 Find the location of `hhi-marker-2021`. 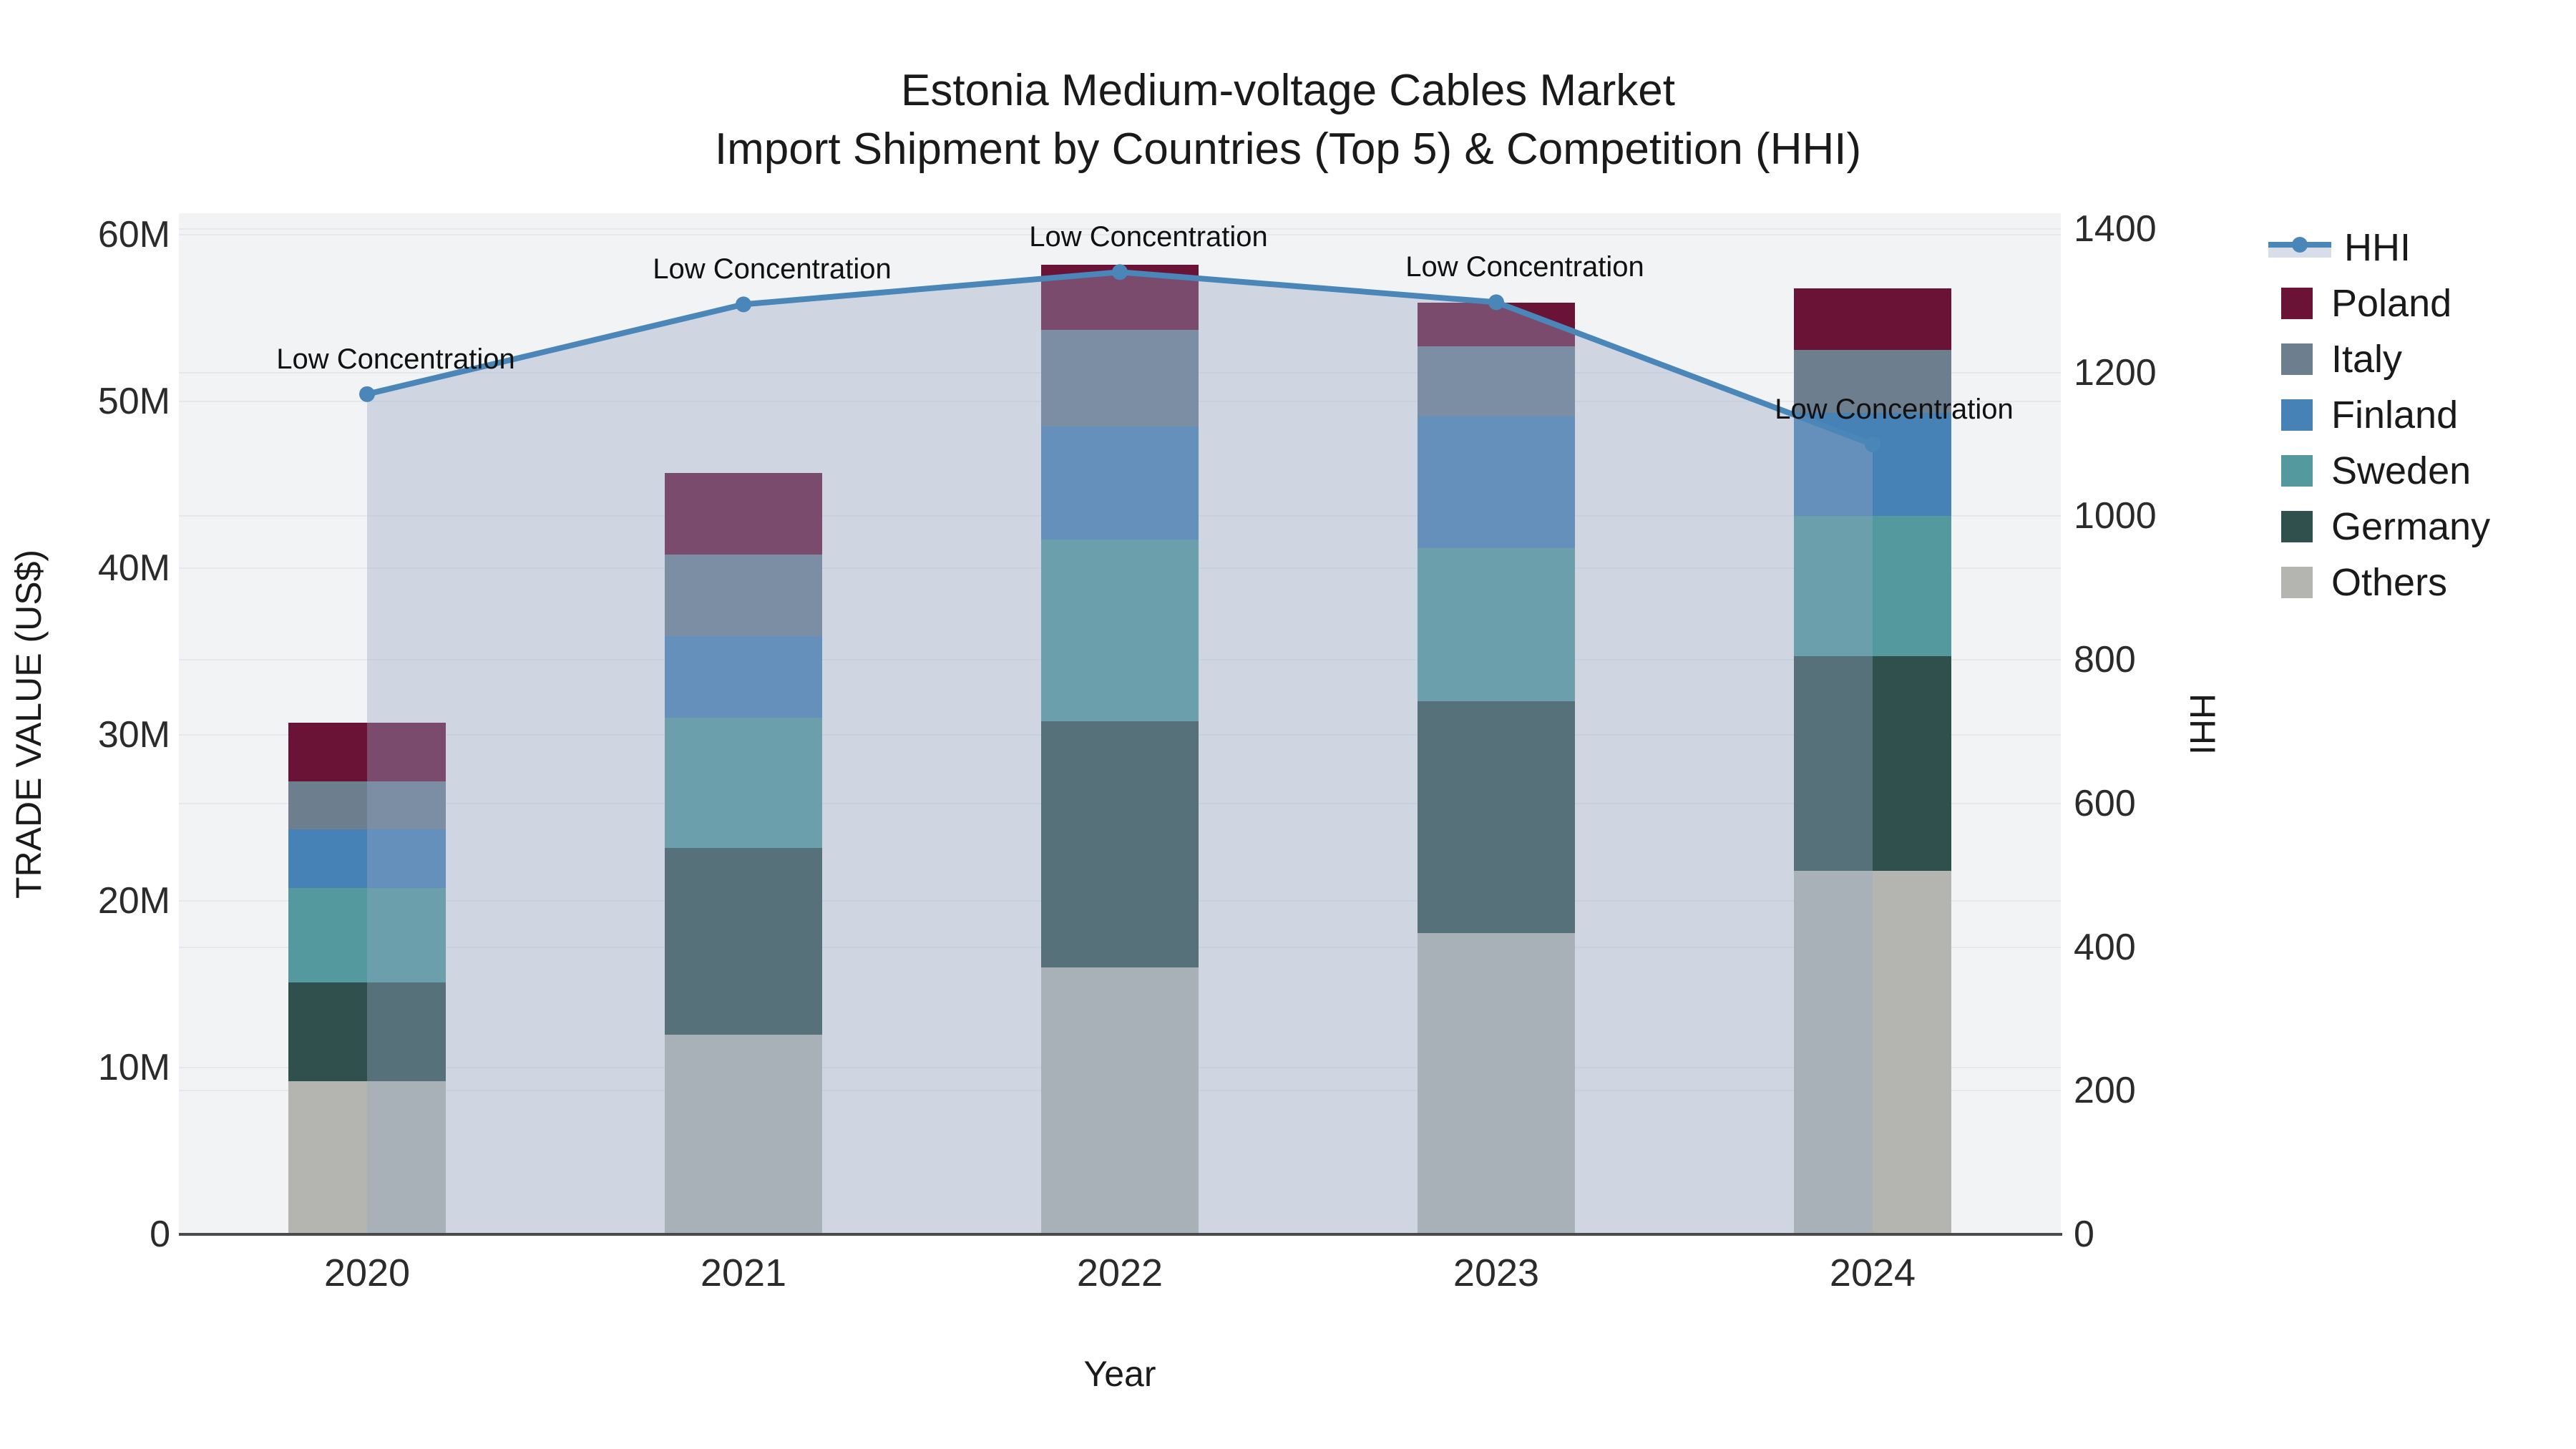

hhi-marker-2021 is located at coordinates (743, 304).